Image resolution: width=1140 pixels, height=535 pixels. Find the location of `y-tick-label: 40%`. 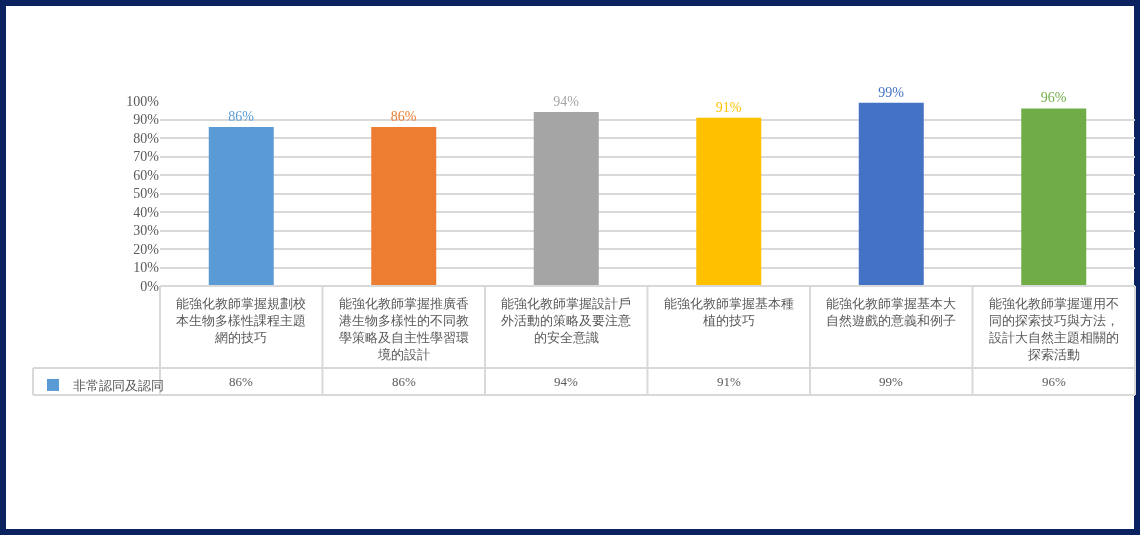

y-tick-label: 40% is located at coordinates (146, 212).